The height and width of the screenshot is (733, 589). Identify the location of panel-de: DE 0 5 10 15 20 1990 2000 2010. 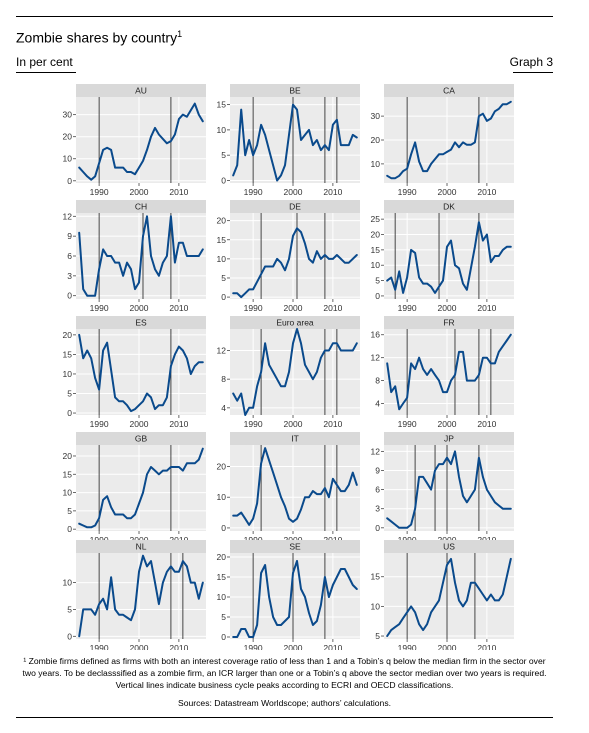
(288, 256).